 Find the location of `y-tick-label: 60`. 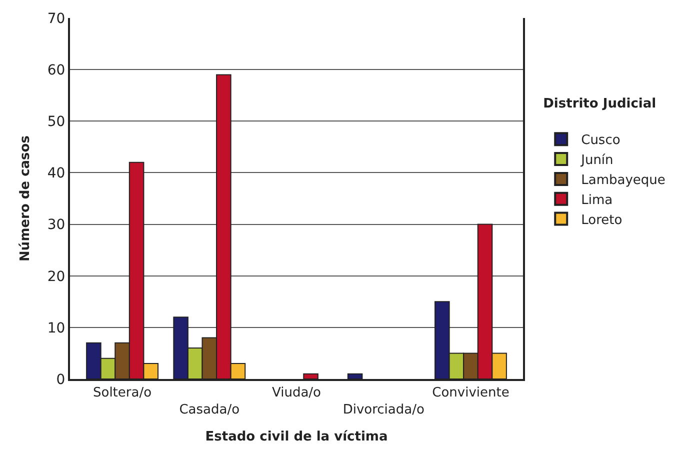

y-tick-label: 60 is located at coordinates (56, 70).